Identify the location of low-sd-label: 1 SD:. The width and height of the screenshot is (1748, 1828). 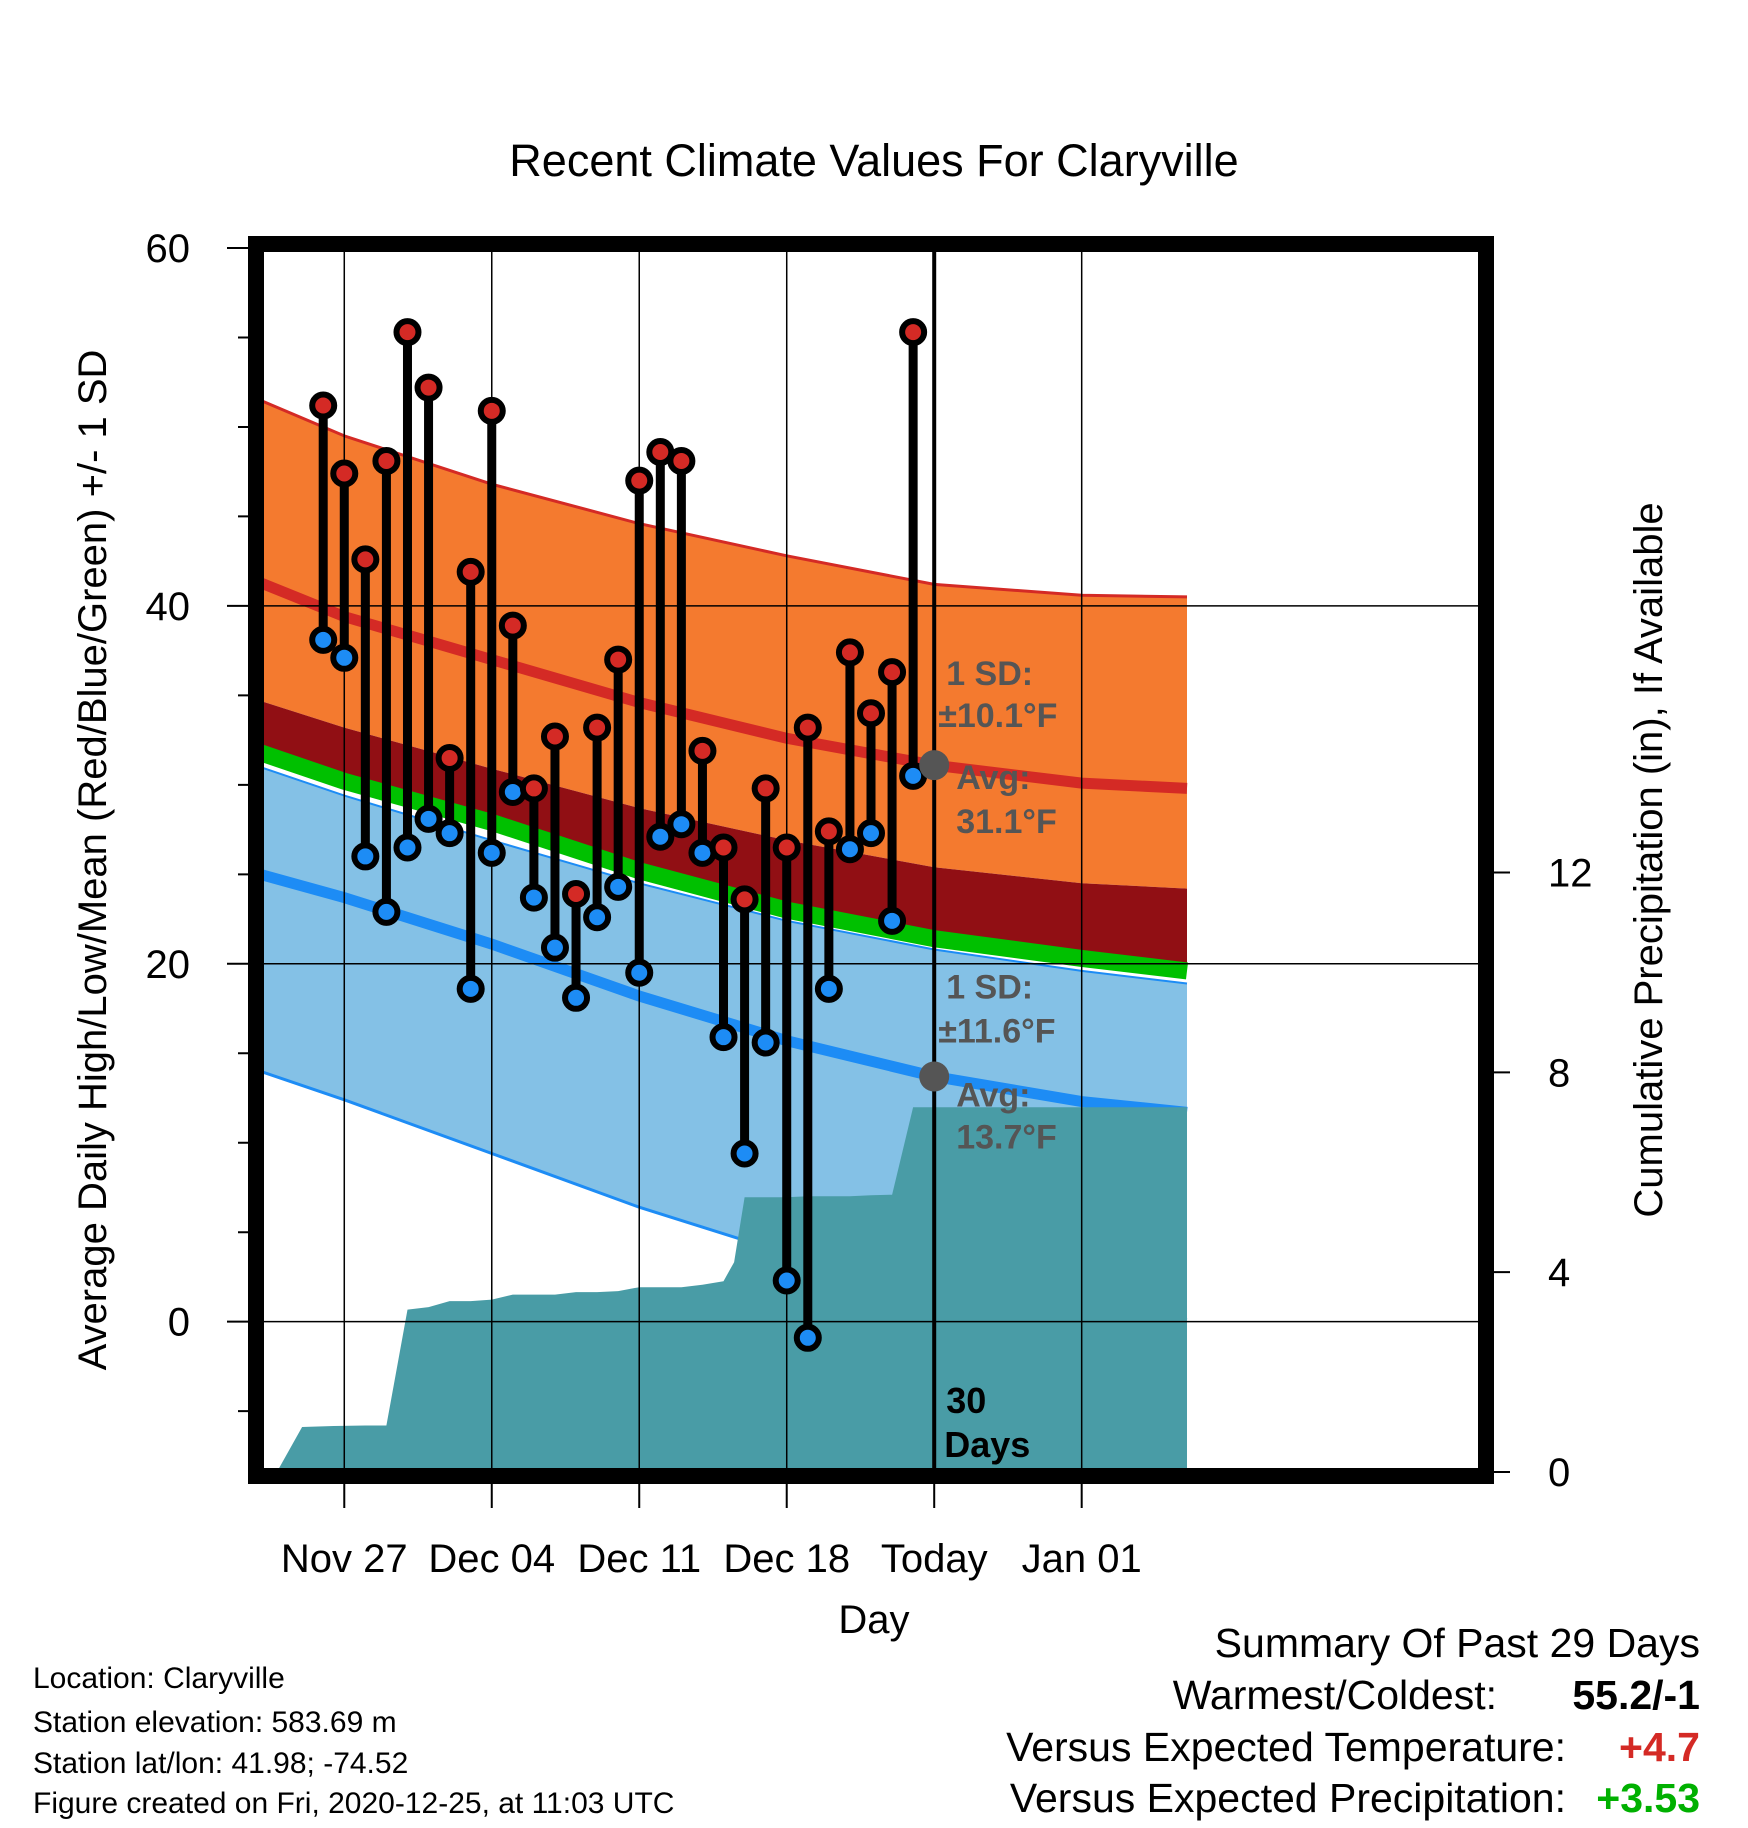
(989, 988).